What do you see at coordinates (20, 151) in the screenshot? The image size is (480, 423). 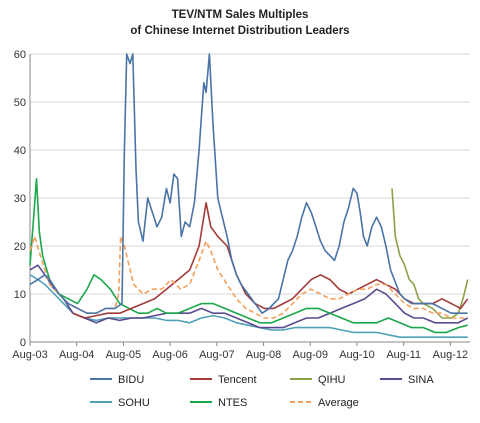 I see `y-tick-label: 40` at bounding box center [20, 151].